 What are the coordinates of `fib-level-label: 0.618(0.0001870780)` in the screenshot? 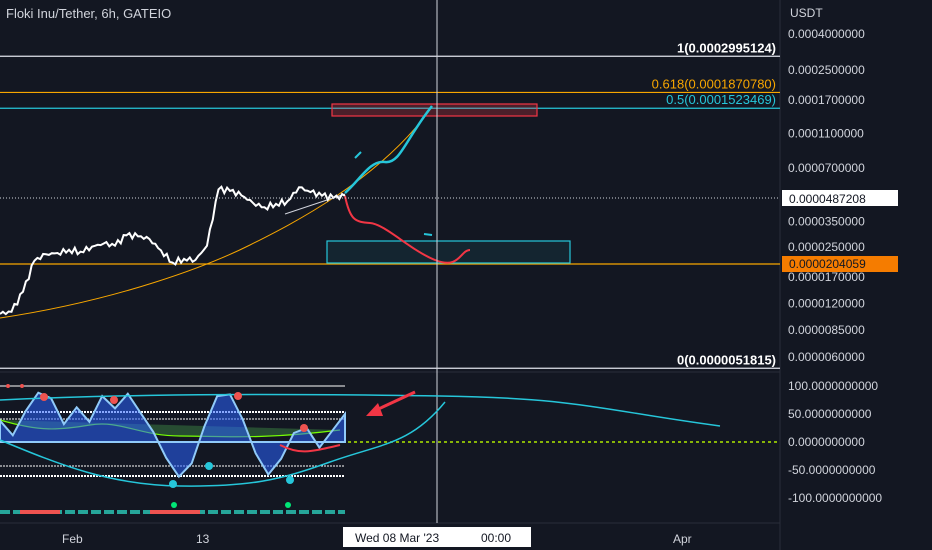 It's located at (714, 83).